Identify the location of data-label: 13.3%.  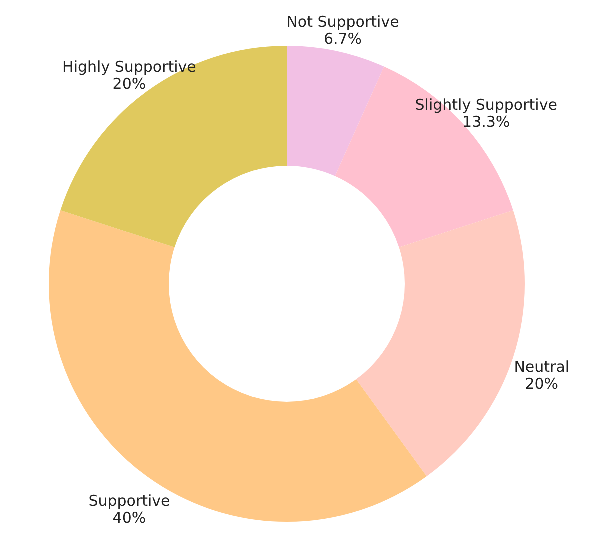
(486, 121).